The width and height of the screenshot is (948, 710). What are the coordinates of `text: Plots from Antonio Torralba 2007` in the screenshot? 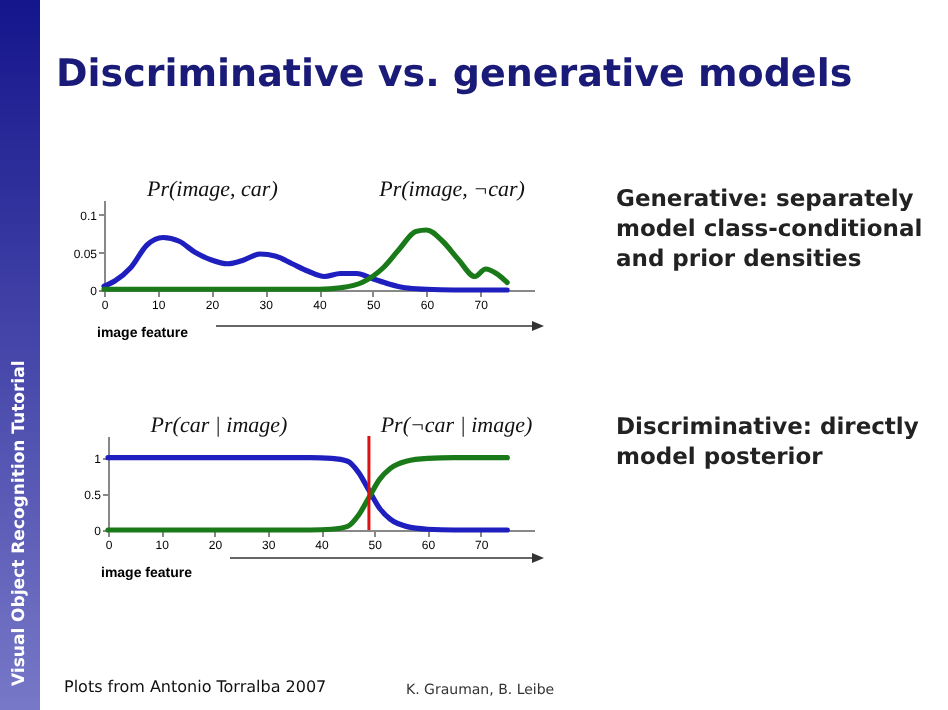 It's located at (195, 687).